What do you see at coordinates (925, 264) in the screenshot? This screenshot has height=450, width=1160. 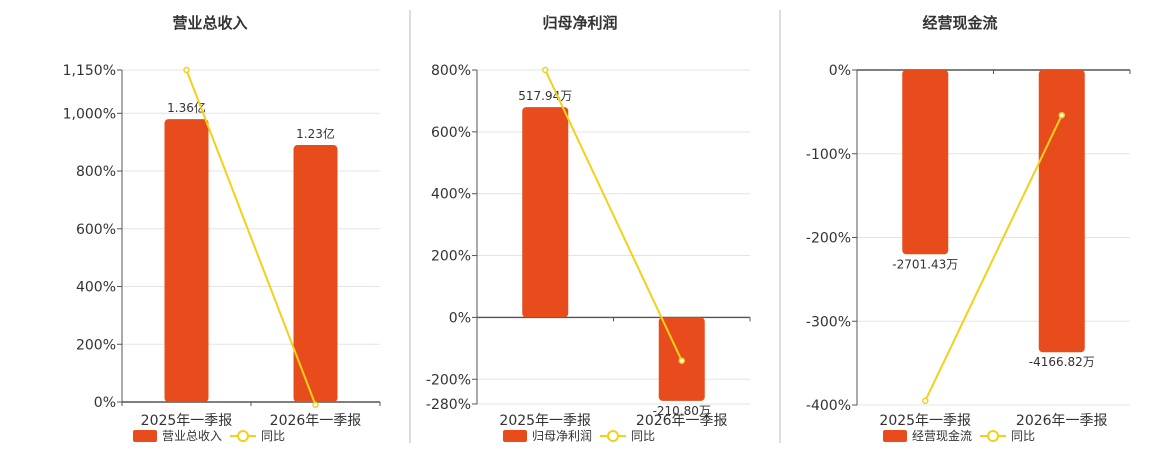 I see `bar-data-label: -2701.43万` at bounding box center [925, 264].